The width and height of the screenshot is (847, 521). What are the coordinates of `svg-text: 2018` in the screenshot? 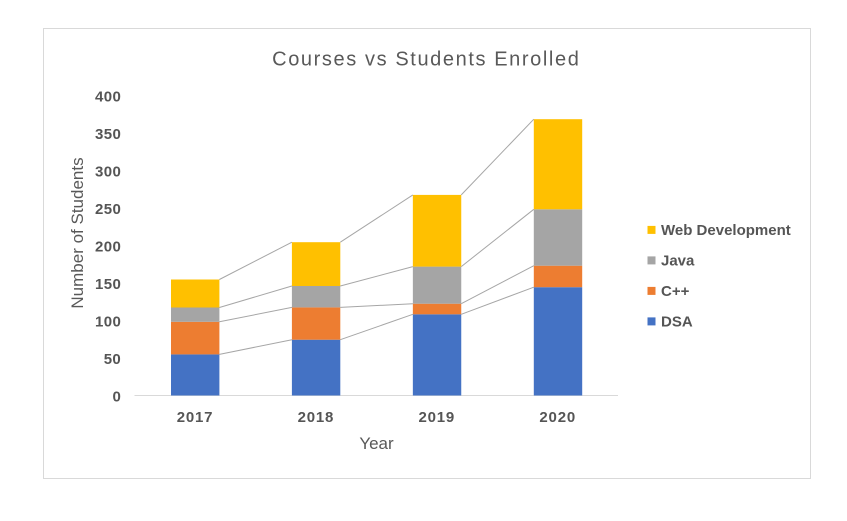 It's located at (316, 417).